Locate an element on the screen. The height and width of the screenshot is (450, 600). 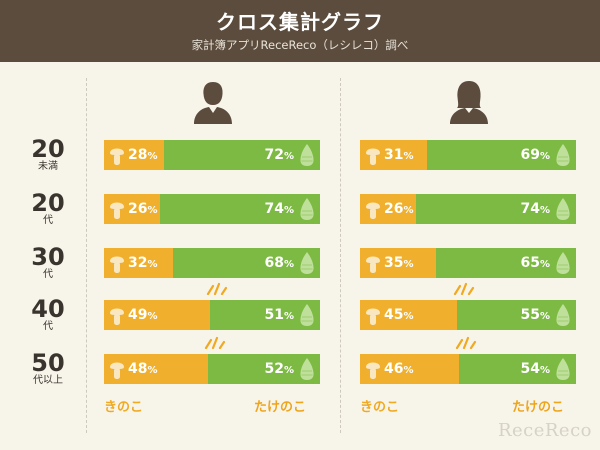
data-label-takenoko: 65% is located at coordinates (535, 263).